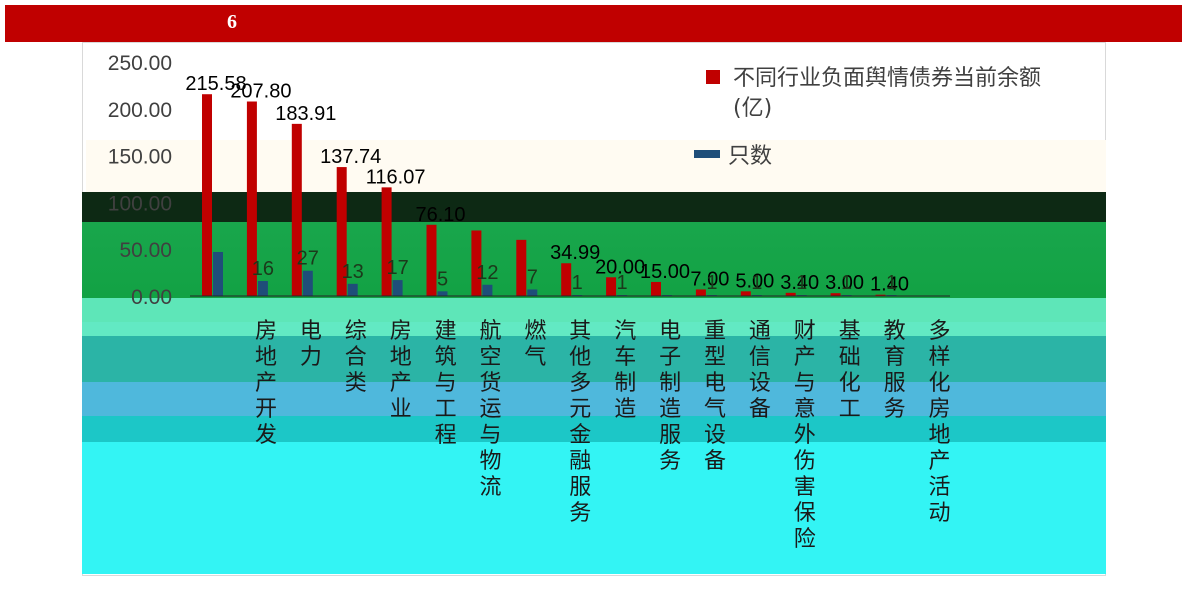 This screenshot has height=601, width=1182. Describe the element at coordinates (490, 331) in the screenshot. I see `category-label-char: 航` at that location.